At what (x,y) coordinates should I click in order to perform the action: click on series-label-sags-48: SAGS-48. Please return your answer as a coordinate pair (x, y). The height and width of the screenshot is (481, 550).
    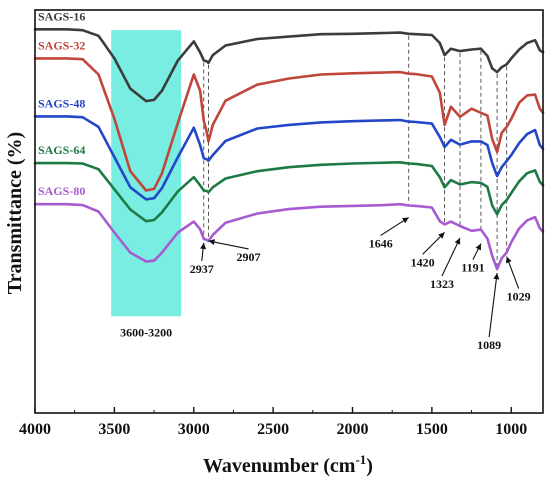
    Looking at the image, I should click on (61, 103).